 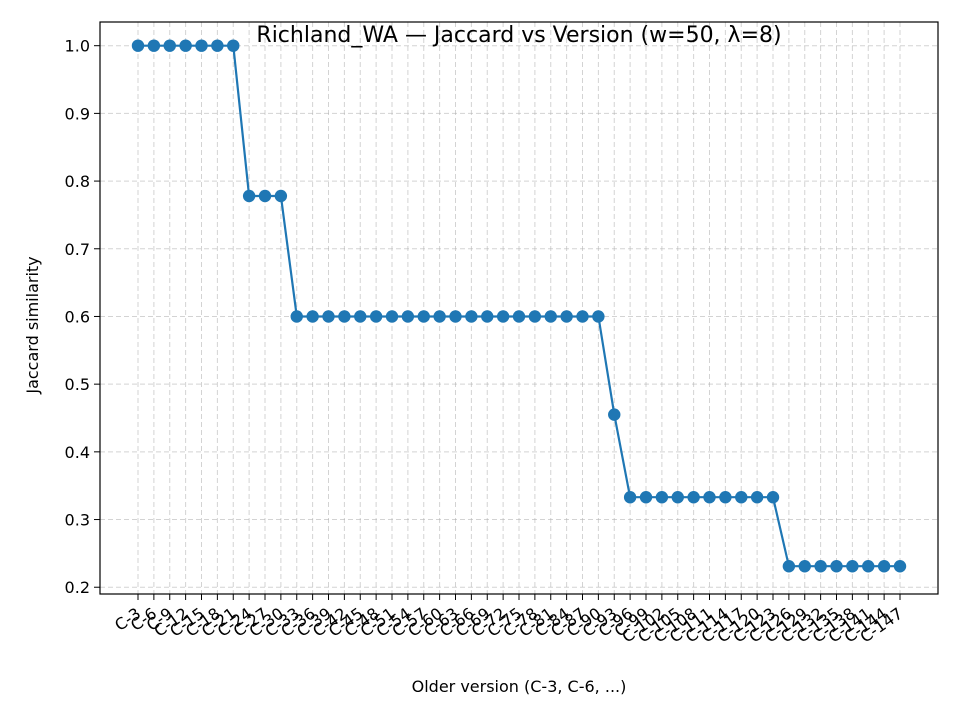 What do you see at coordinates (77, 316) in the screenshot?
I see `y-tick-label: 0.6` at bounding box center [77, 316].